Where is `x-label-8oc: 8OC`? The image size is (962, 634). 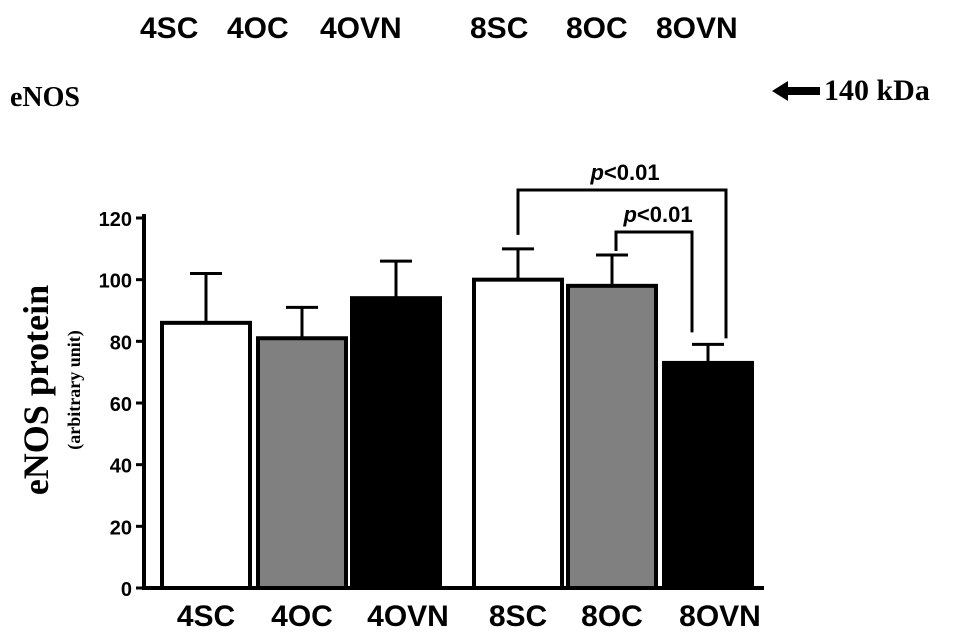
x-label-8oc: 8OC is located at coordinates (612, 616).